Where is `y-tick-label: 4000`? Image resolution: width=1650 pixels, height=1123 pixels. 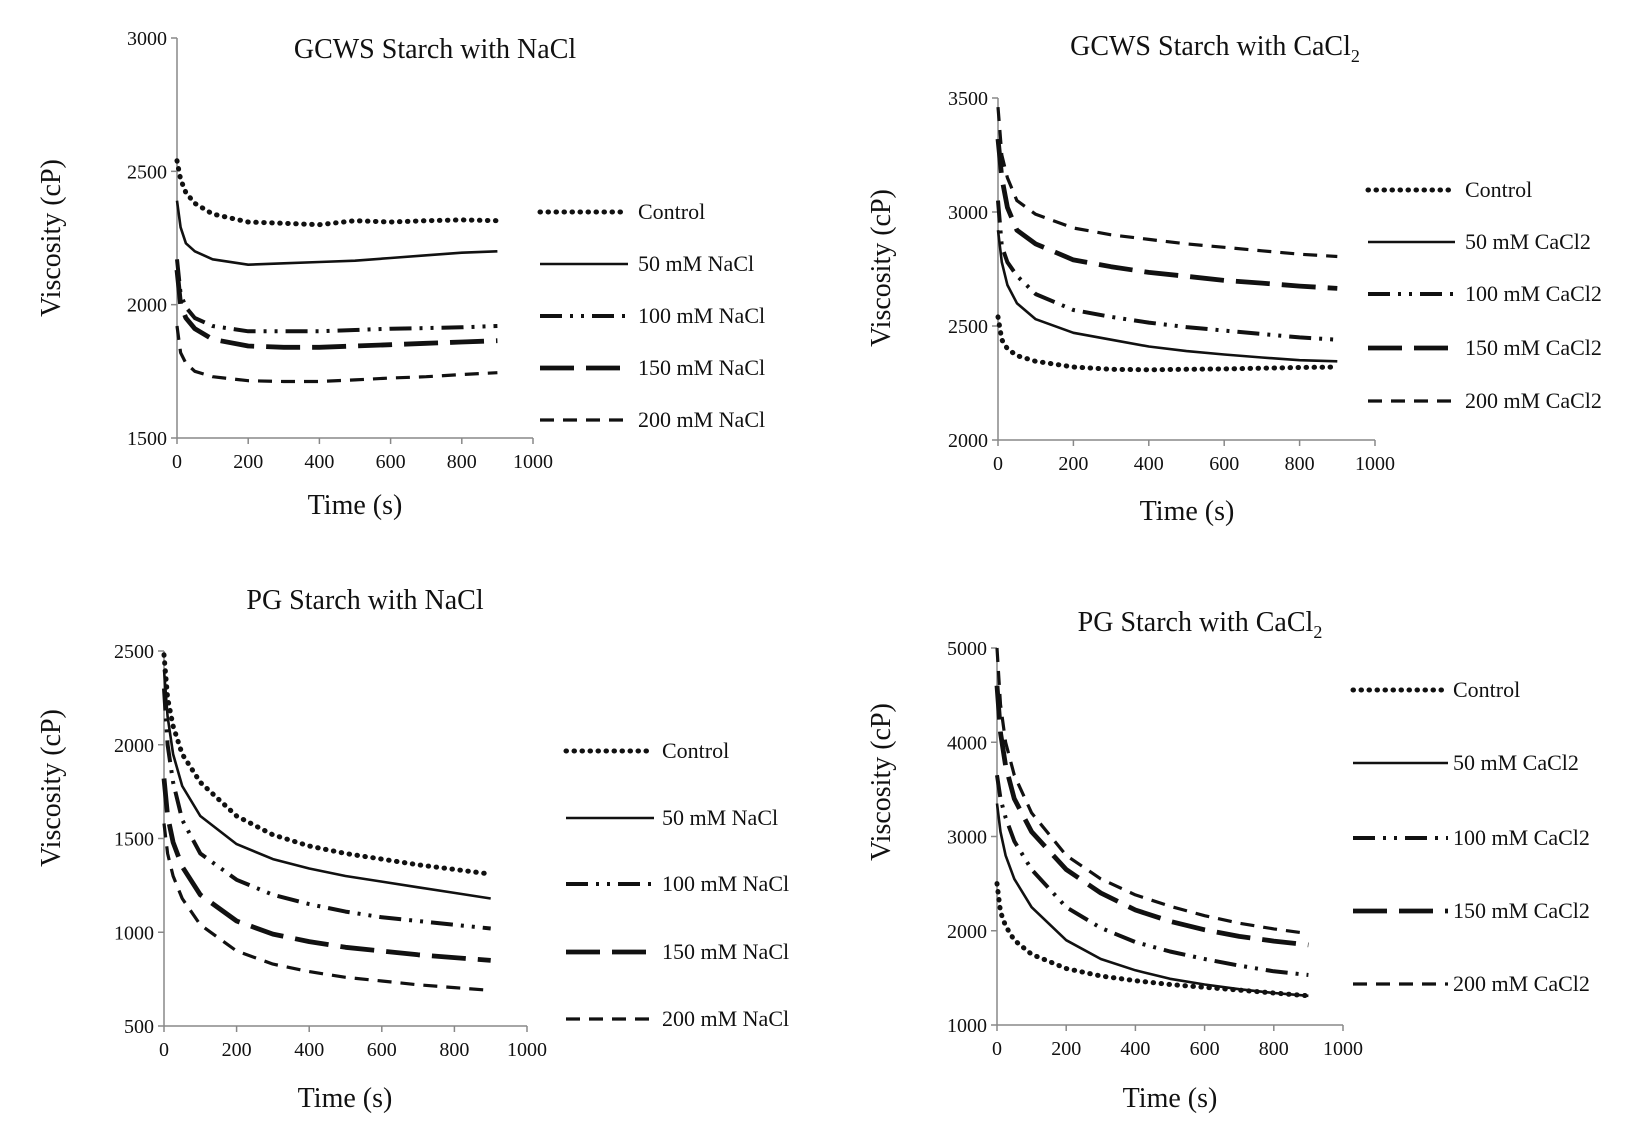 y-tick-label: 4000 is located at coordinates (967, 743).